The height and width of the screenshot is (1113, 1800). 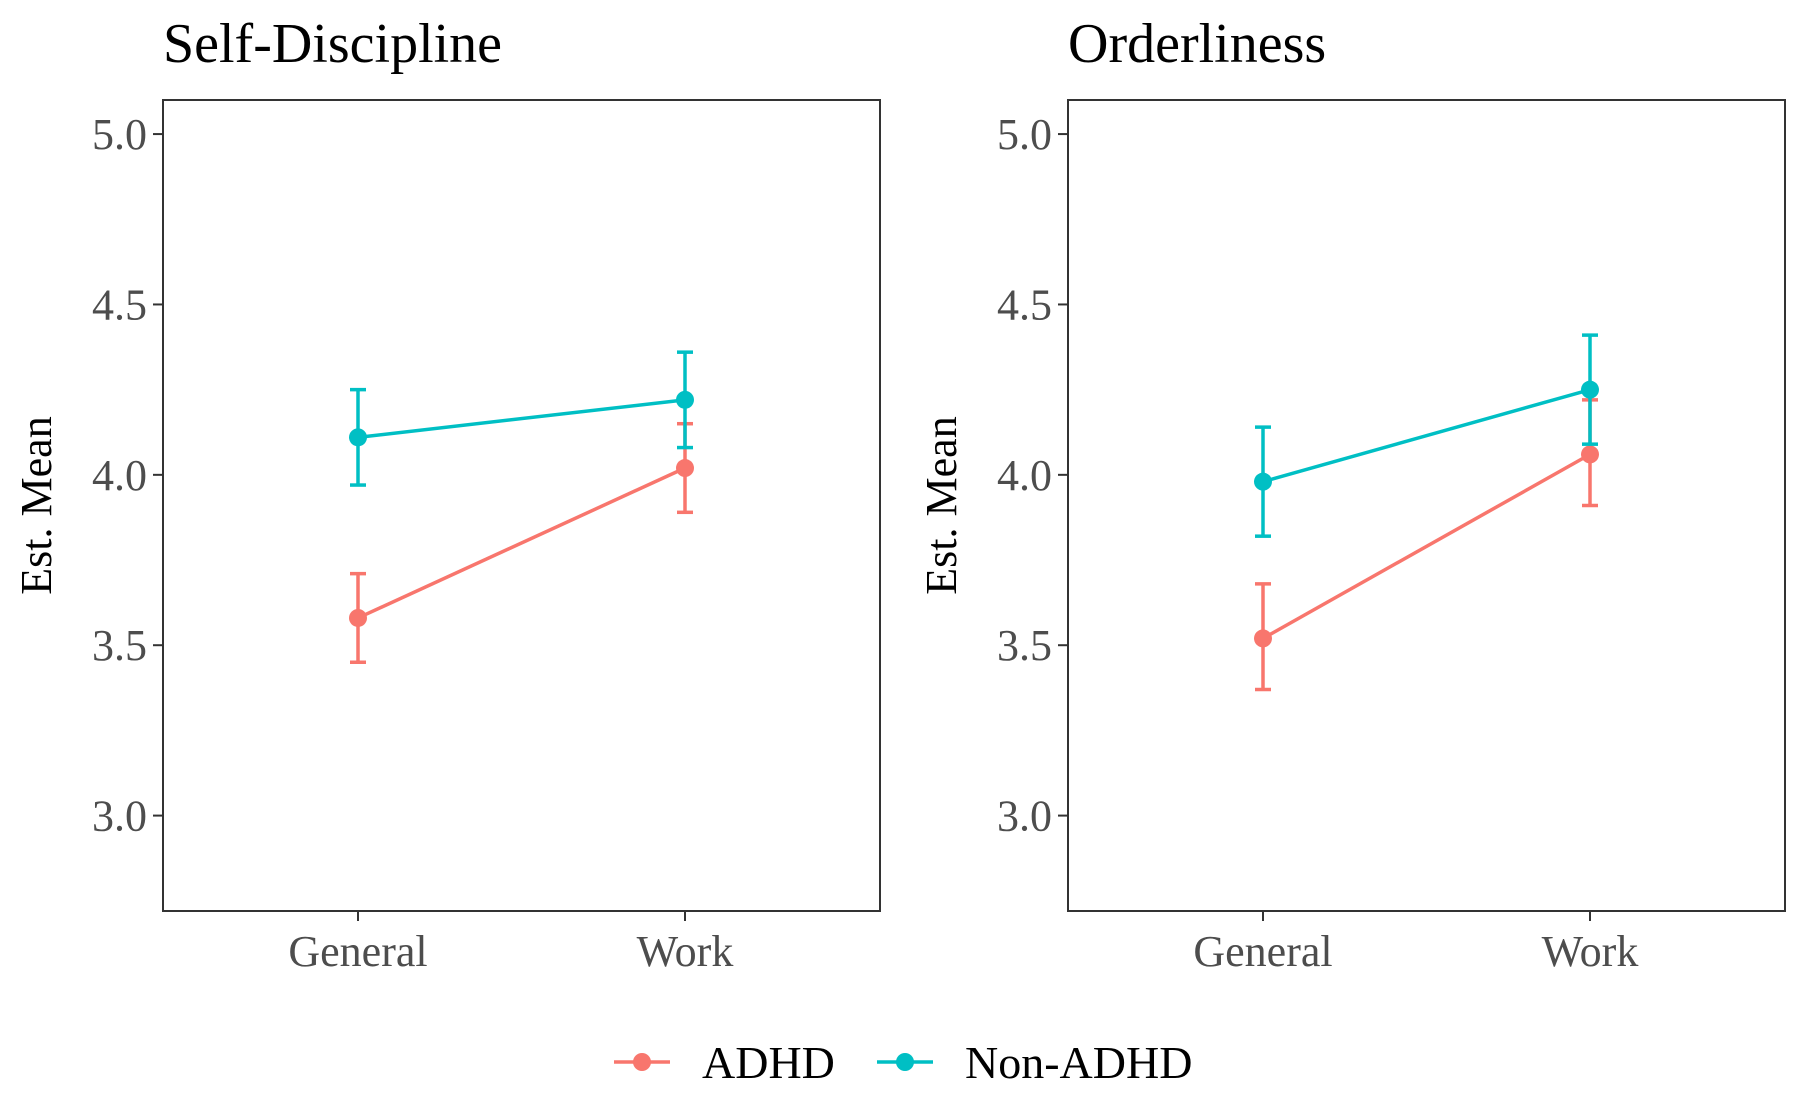 I want to click on legend: ADHD Non-ADHD, so click(x=903, y=1062).